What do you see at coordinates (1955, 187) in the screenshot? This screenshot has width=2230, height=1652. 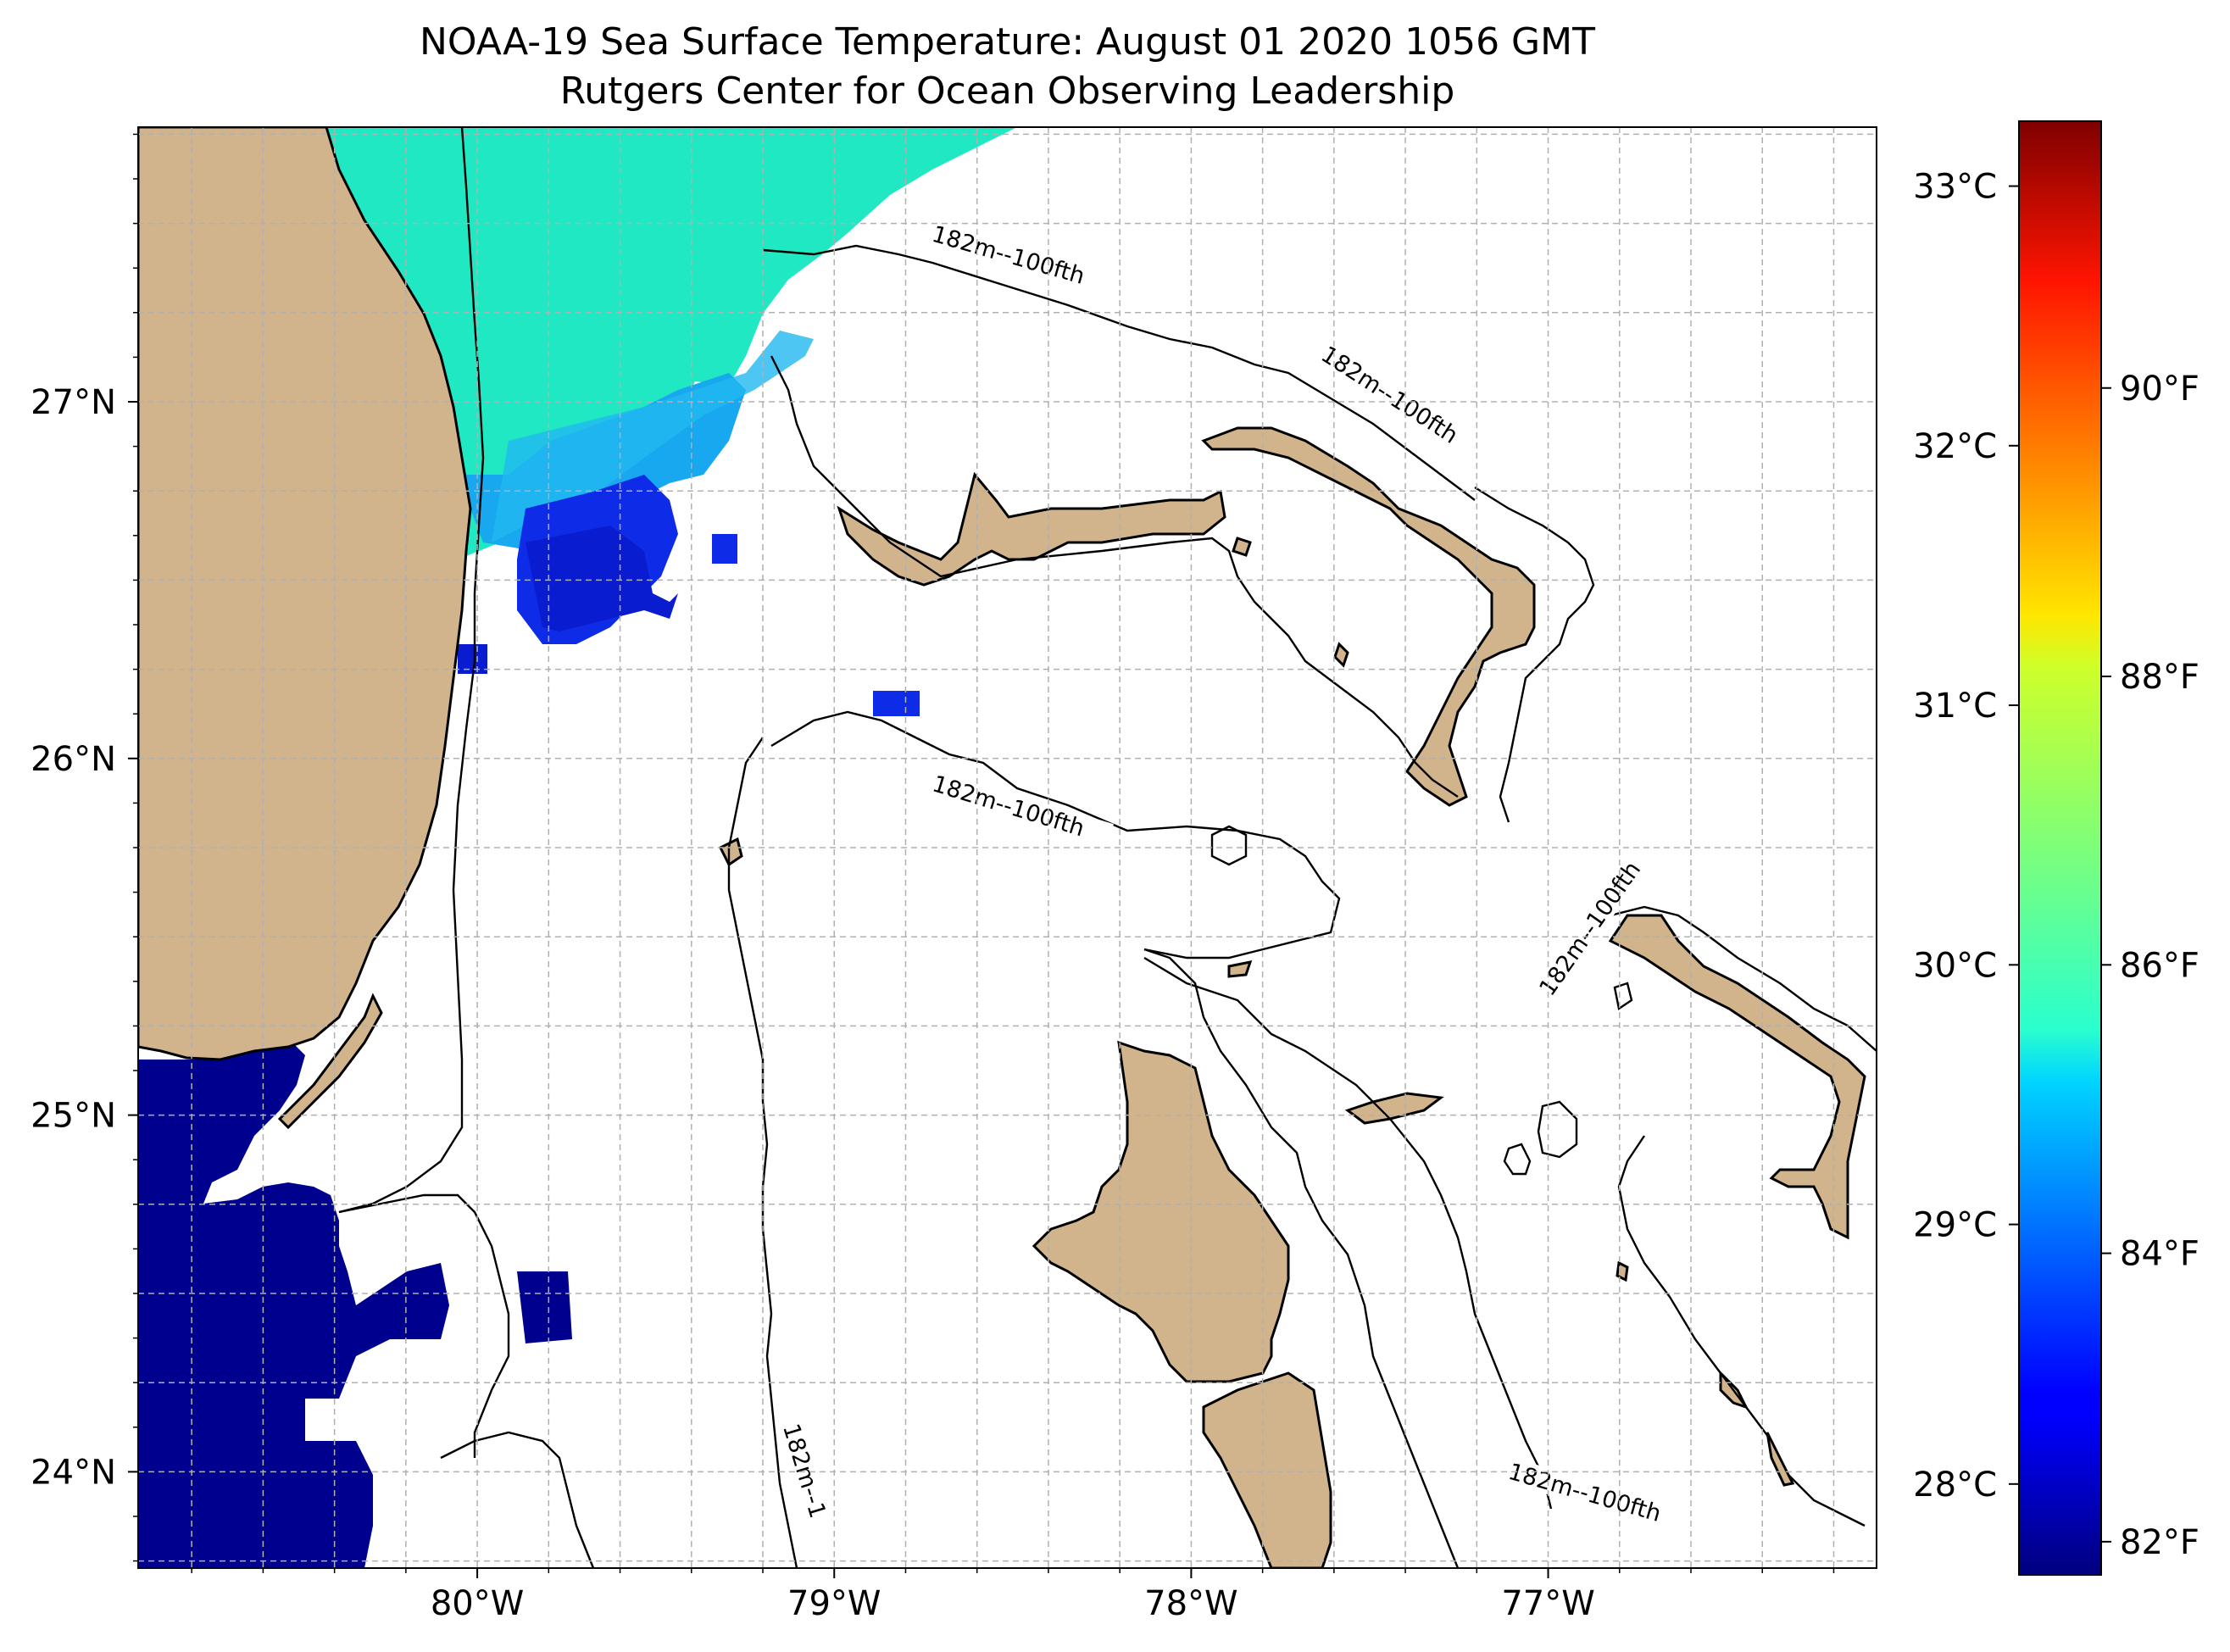 I see `celsius-tick-label: 33°C` at bounding box center [1955, 187].